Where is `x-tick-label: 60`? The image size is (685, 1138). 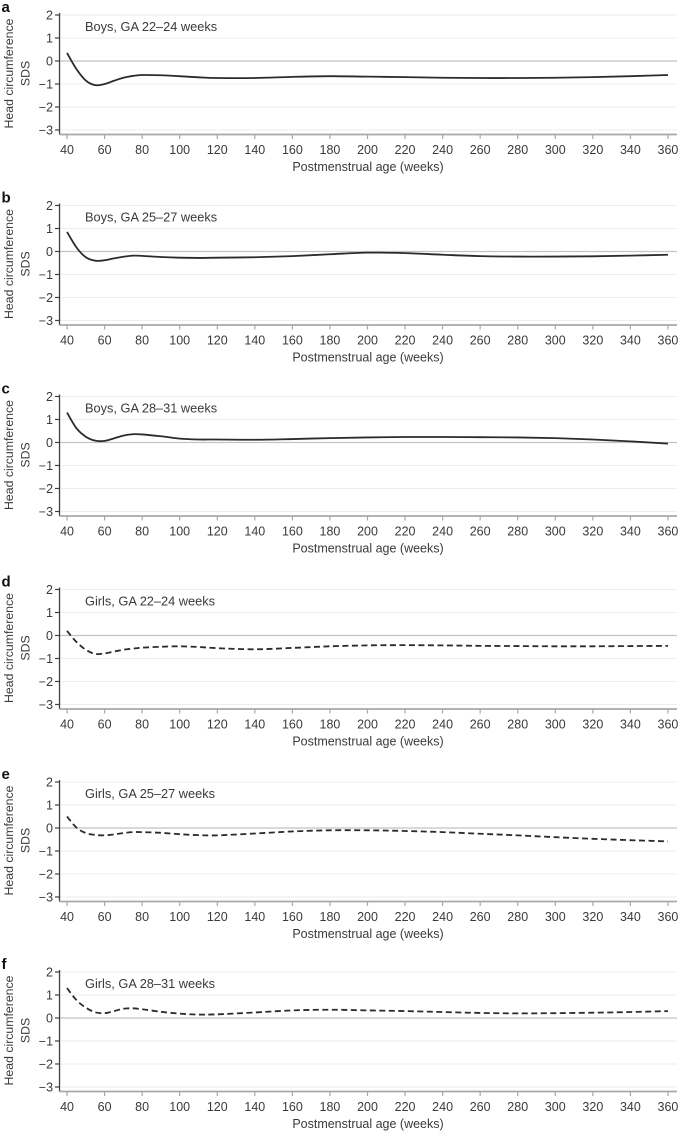 x-tick-label: 60 is located at coordinates (105, 1107).